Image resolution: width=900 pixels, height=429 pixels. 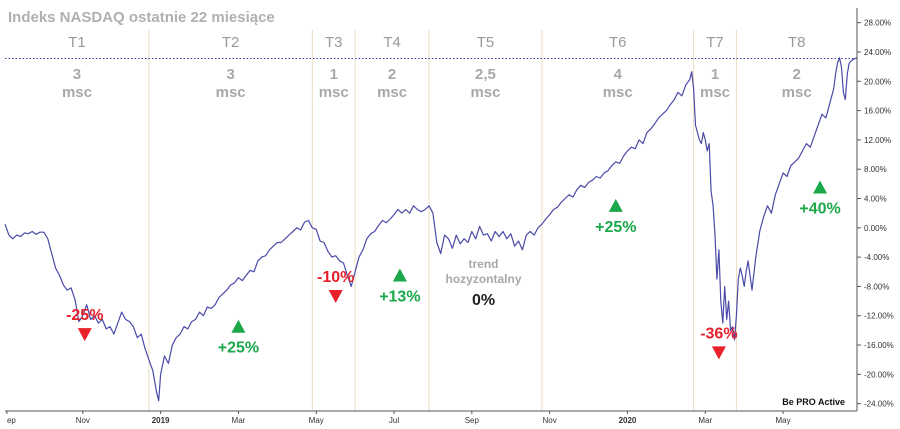 What do you see at coordinates (77, 42) in the screenshot?
I see `period-label-1: T1` at bounding box center [77, 42].